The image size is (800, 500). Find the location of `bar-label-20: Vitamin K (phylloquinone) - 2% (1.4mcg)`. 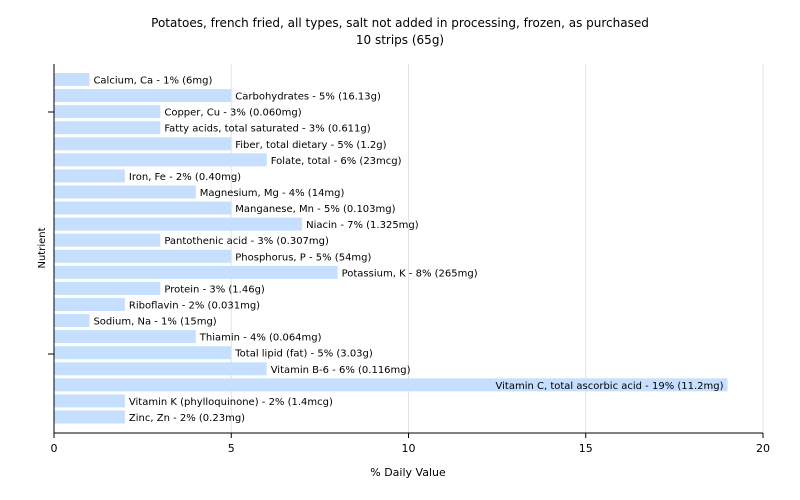

bar-label-20: Vitamin K (phylloquinone) - 2% (1.4mcg) is located at coordinates (231, 402).